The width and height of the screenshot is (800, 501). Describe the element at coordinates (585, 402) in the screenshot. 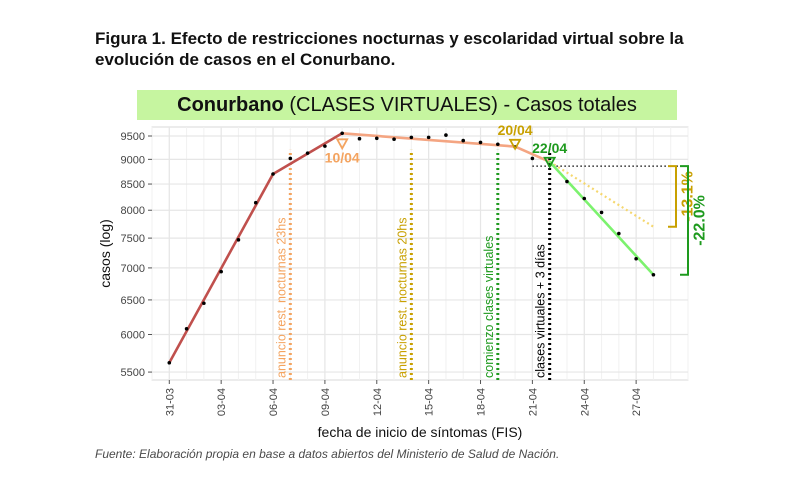

I see `x-tick-label: 24-04` at that location.